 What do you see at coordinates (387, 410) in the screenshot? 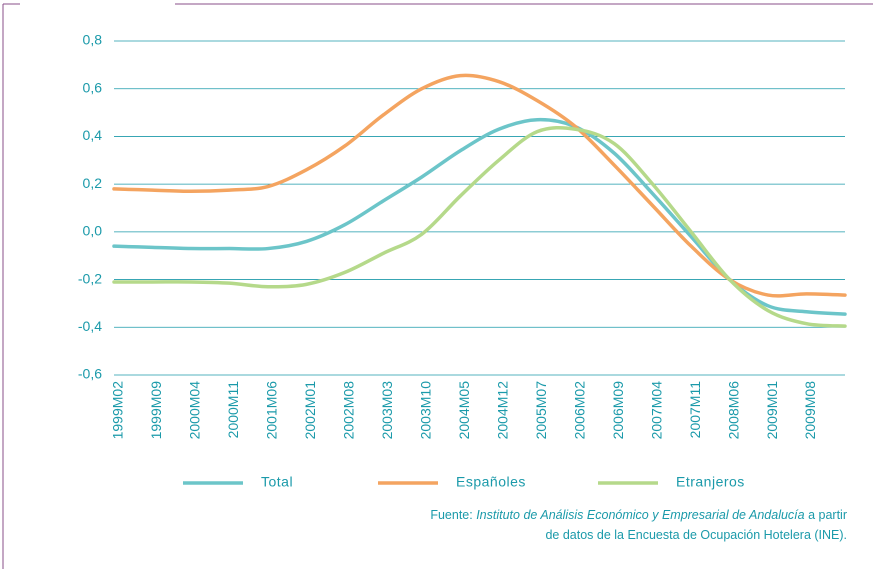
I see `x-tick-label: 2003M03` at bounding box center [387, 410].